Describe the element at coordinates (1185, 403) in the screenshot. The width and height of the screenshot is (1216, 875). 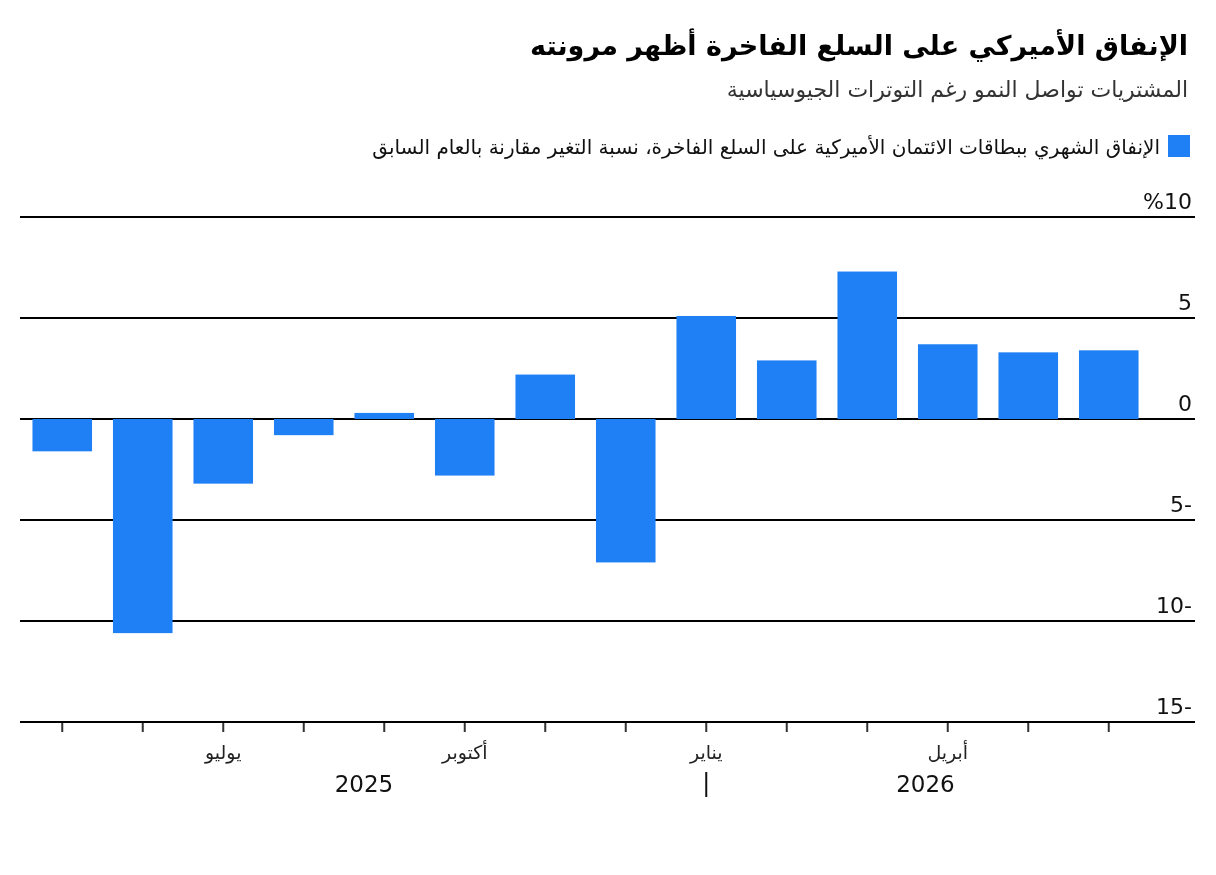
I see `y-tick-label: 0` at that location.